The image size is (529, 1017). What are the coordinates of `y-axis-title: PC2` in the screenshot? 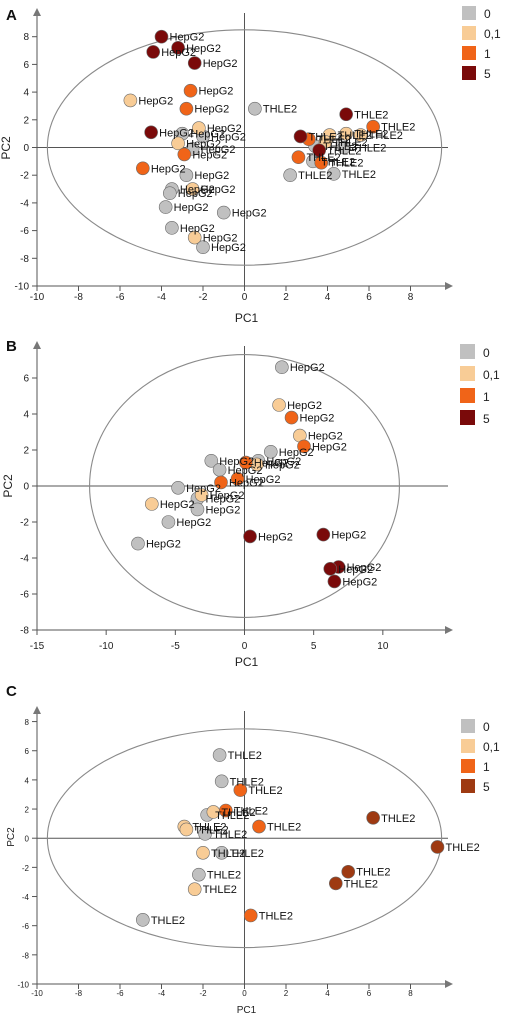 It's located at (8, 486).